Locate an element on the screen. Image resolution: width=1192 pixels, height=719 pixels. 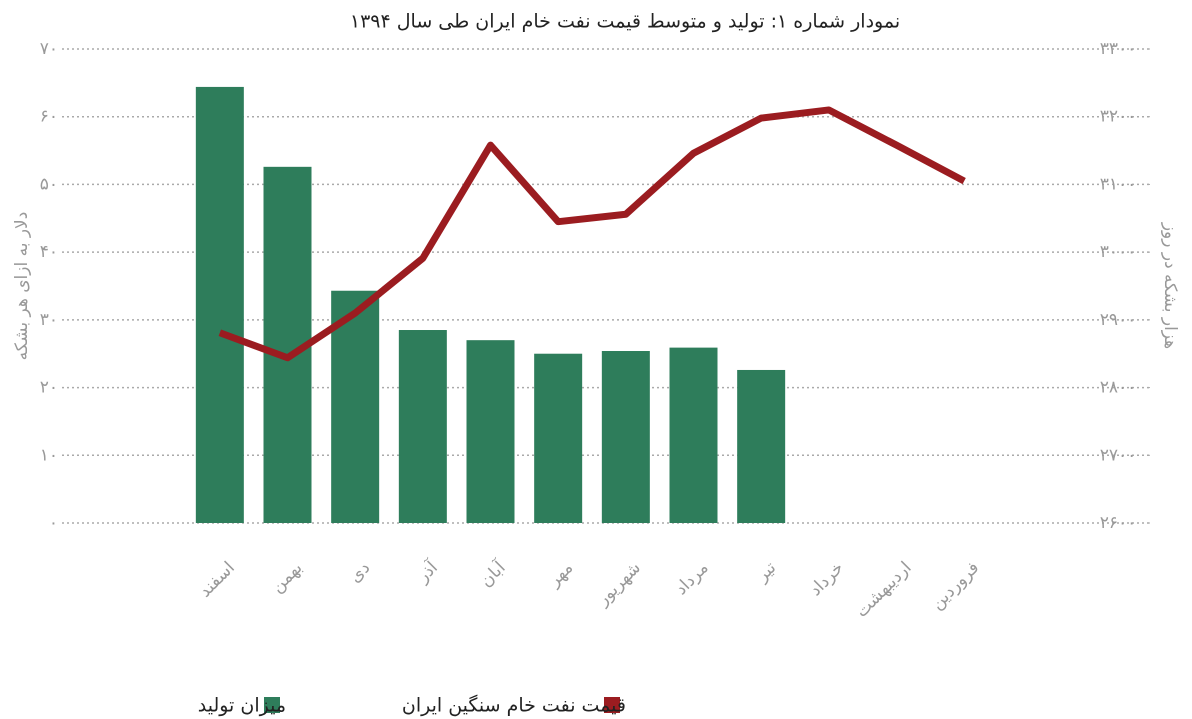
x-tick-label: مرداد is located at coordinates (691, 578).